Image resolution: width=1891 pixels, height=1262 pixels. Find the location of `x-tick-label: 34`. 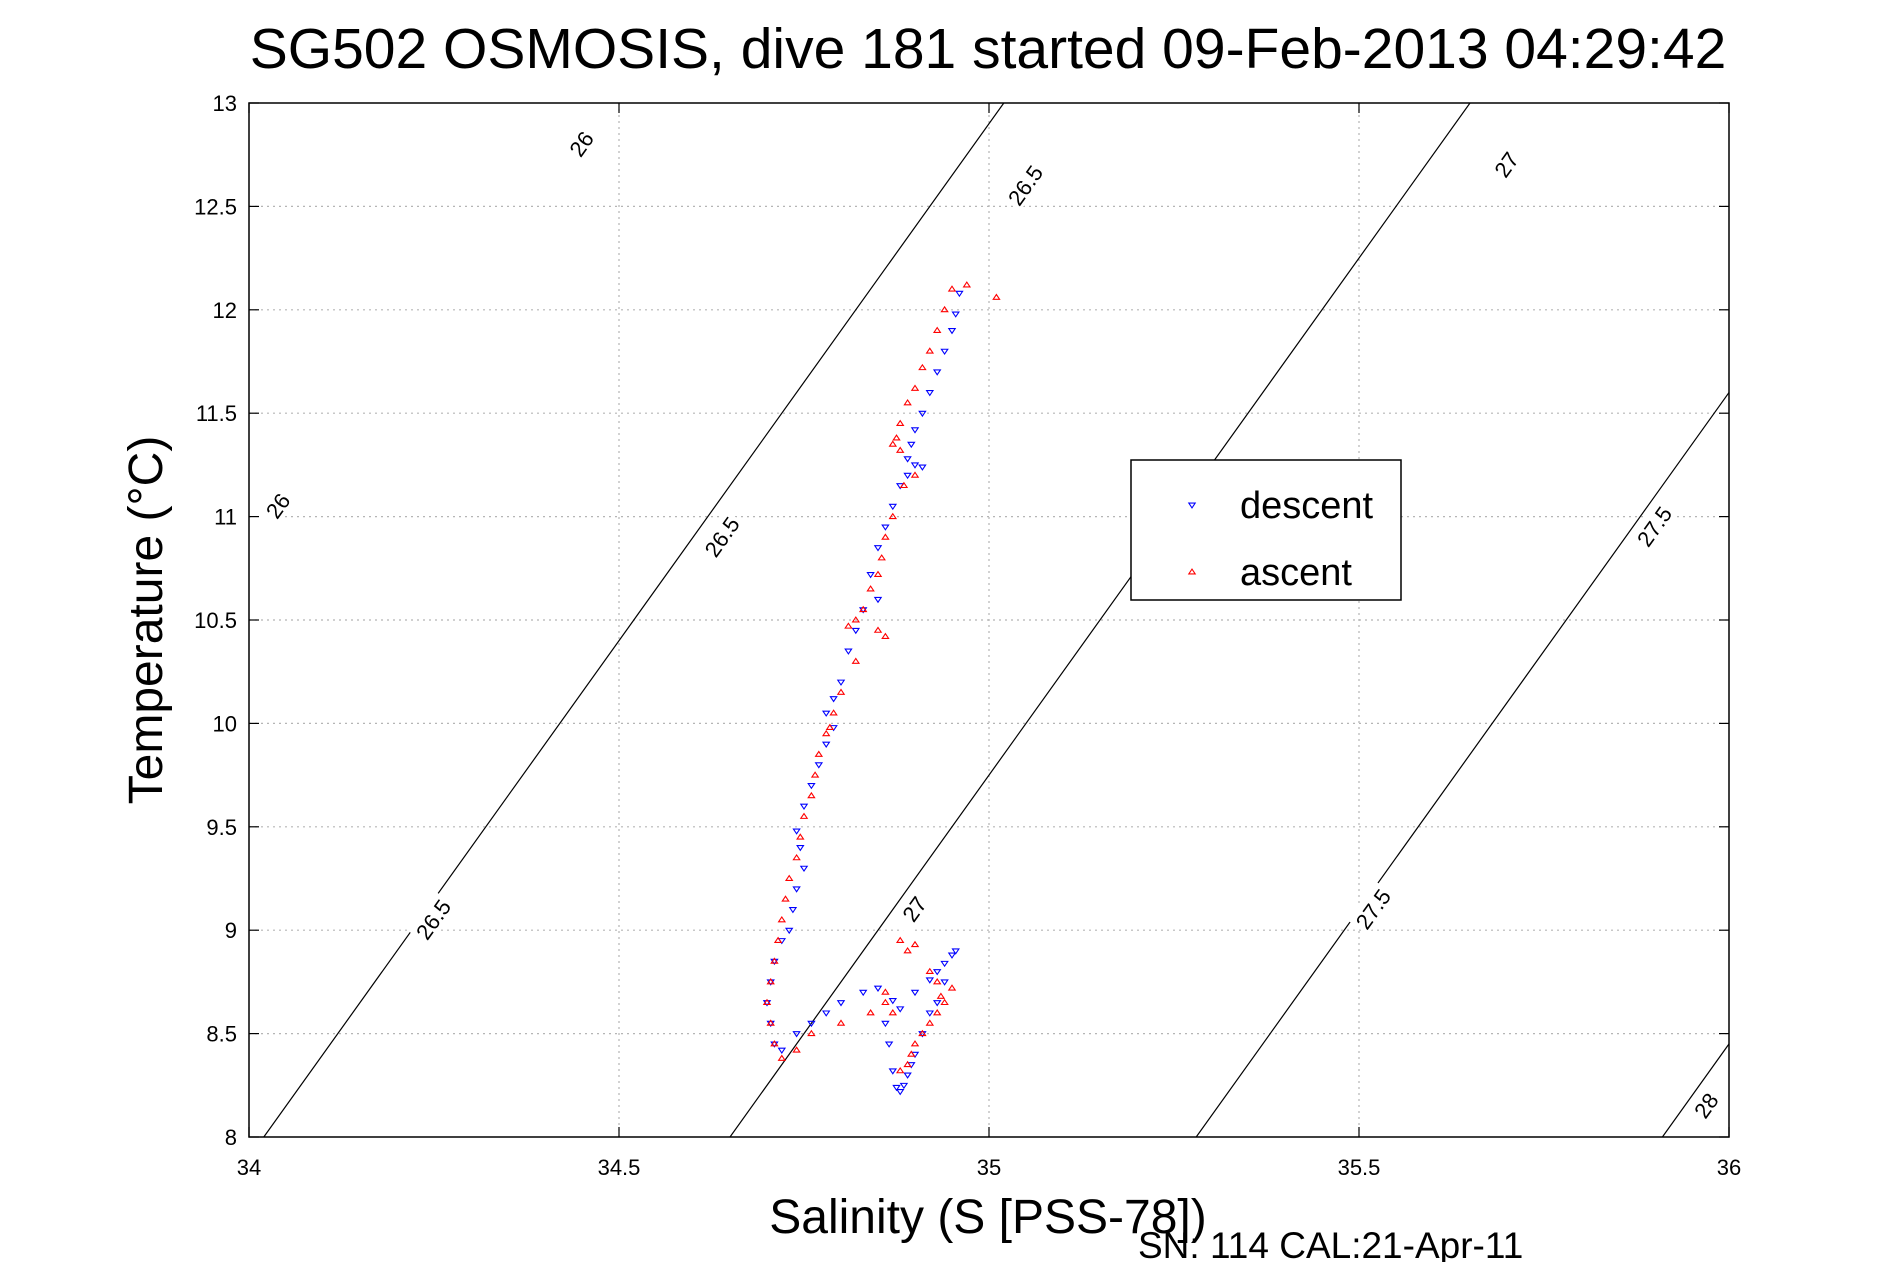

x-tick-label: 34 is located at coordinates (249, 1167).